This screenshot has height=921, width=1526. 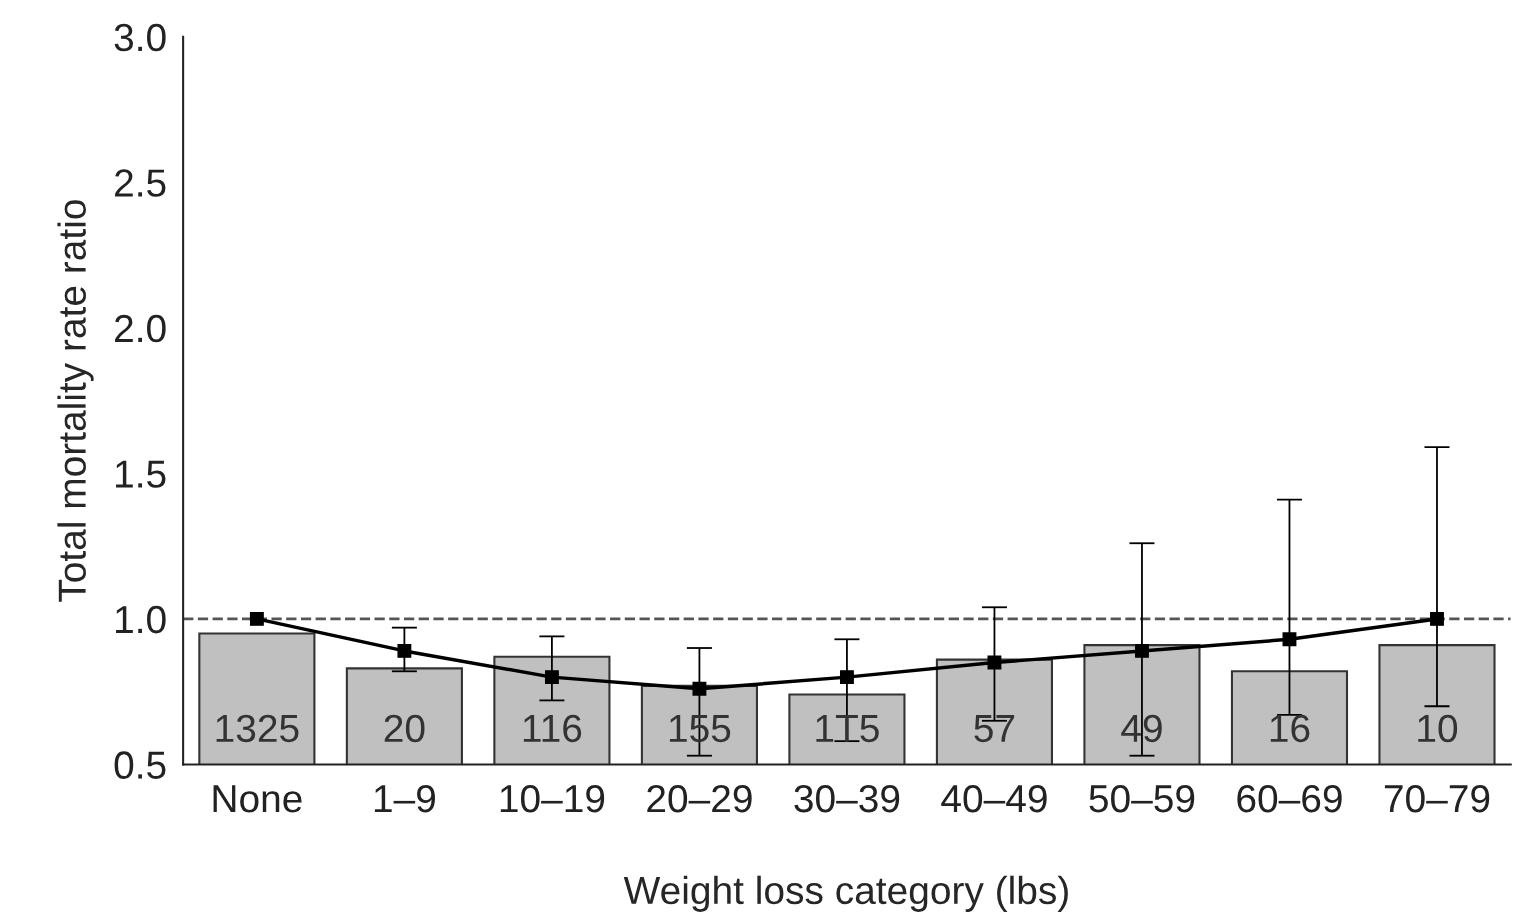 I want to click on annotation: 16, so click(x=1290, y=728).